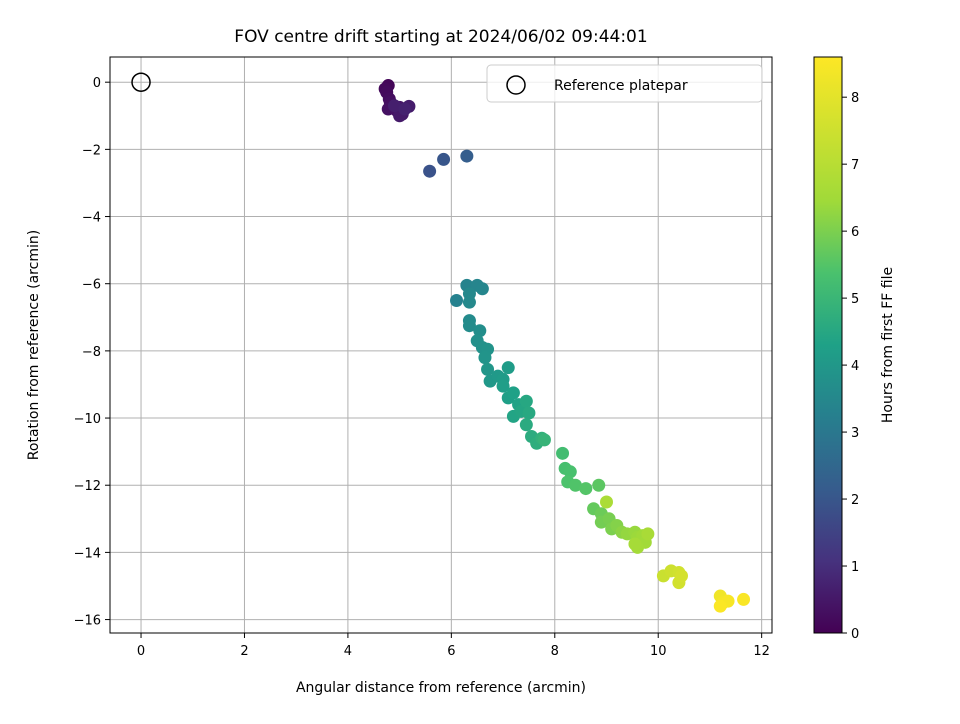 This screenshot has height=724, width=960. I want to click on colorbar-tick-label: 8, so click(855, 98).